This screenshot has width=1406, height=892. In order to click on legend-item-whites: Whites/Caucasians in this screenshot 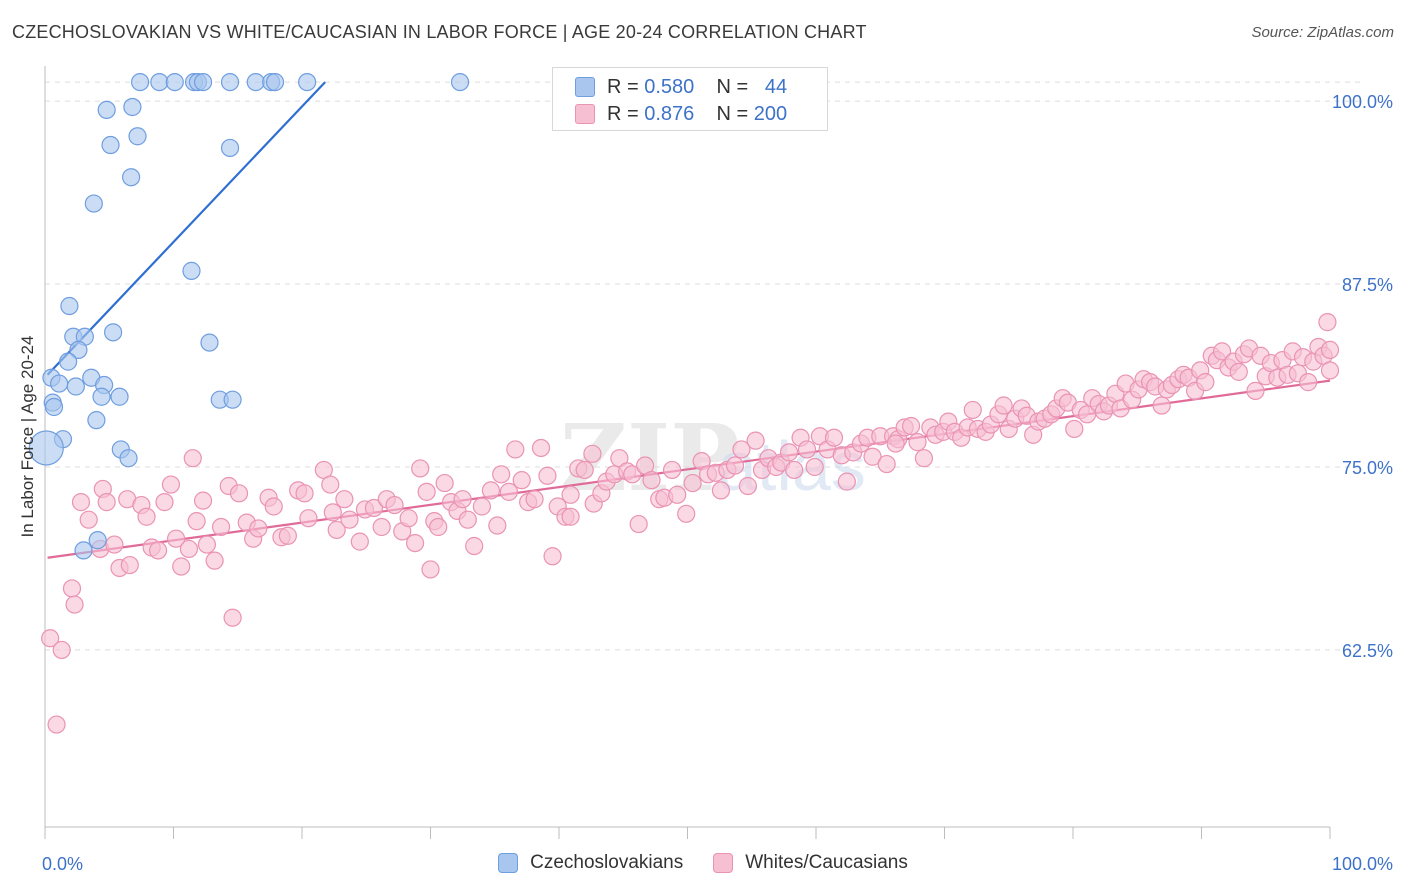, I will do `click(810, 863)`.